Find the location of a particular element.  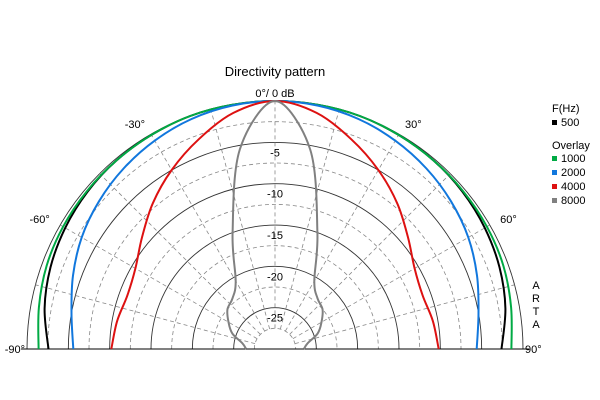

angle-tick-label: -30° is located at coordinates (135, 125).